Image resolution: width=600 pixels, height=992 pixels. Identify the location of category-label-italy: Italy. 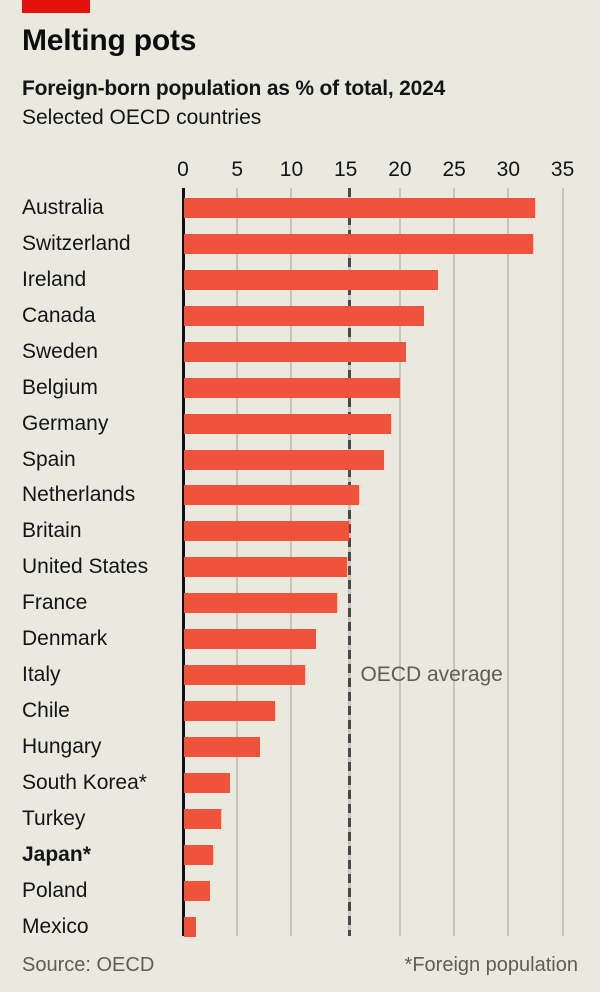
(41, 675).